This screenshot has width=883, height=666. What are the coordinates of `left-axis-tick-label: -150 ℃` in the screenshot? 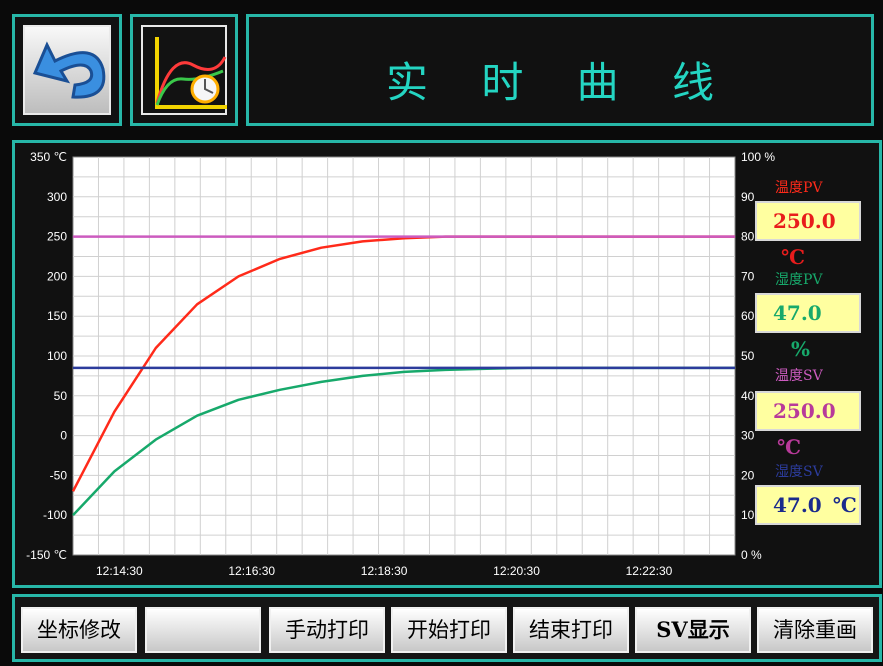 It's located at (46, 555).